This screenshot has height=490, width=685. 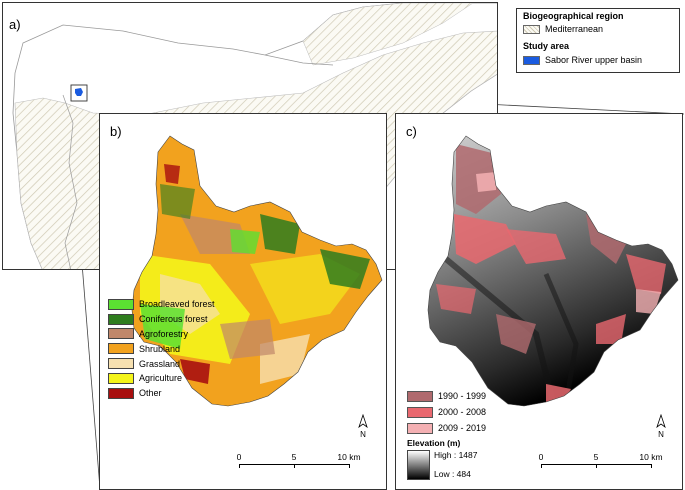 I want to click on panel-label: a), so click(x=15, y=24).